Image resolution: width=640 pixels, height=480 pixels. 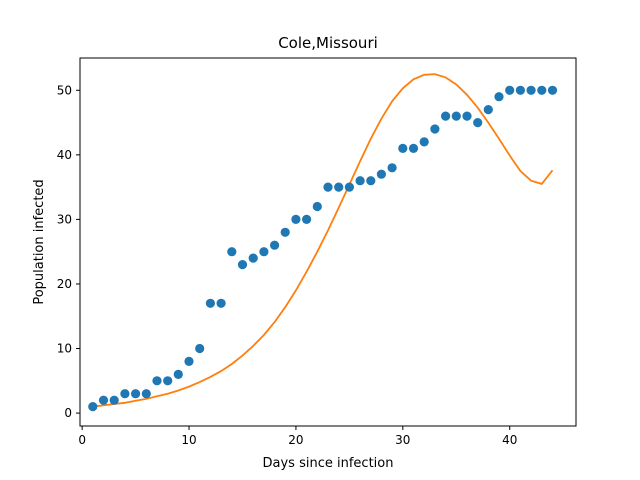 What do you see at coordinates (188, 440) in the screenshot?
I see `x-tick-label: 10` at bounding box center [188, 440].